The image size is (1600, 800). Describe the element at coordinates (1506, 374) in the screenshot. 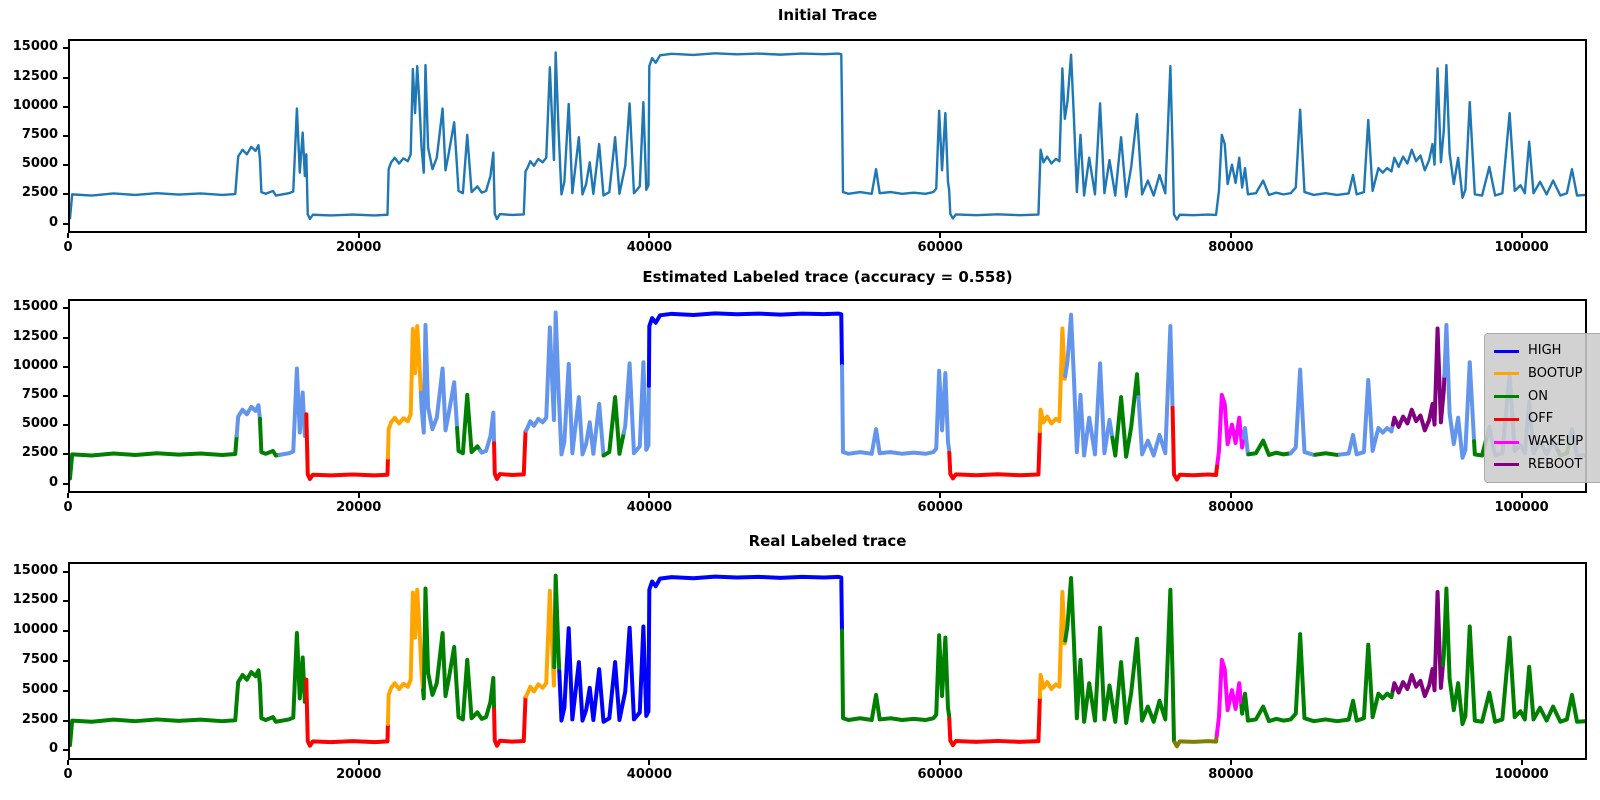

I see `legend-line-bootup` at that location.